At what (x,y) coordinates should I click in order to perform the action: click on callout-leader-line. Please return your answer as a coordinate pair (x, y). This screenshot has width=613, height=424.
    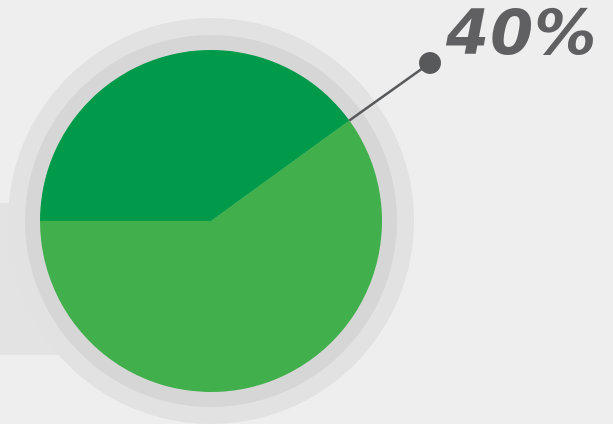
    Looking at the image, I should click on (389, 91).